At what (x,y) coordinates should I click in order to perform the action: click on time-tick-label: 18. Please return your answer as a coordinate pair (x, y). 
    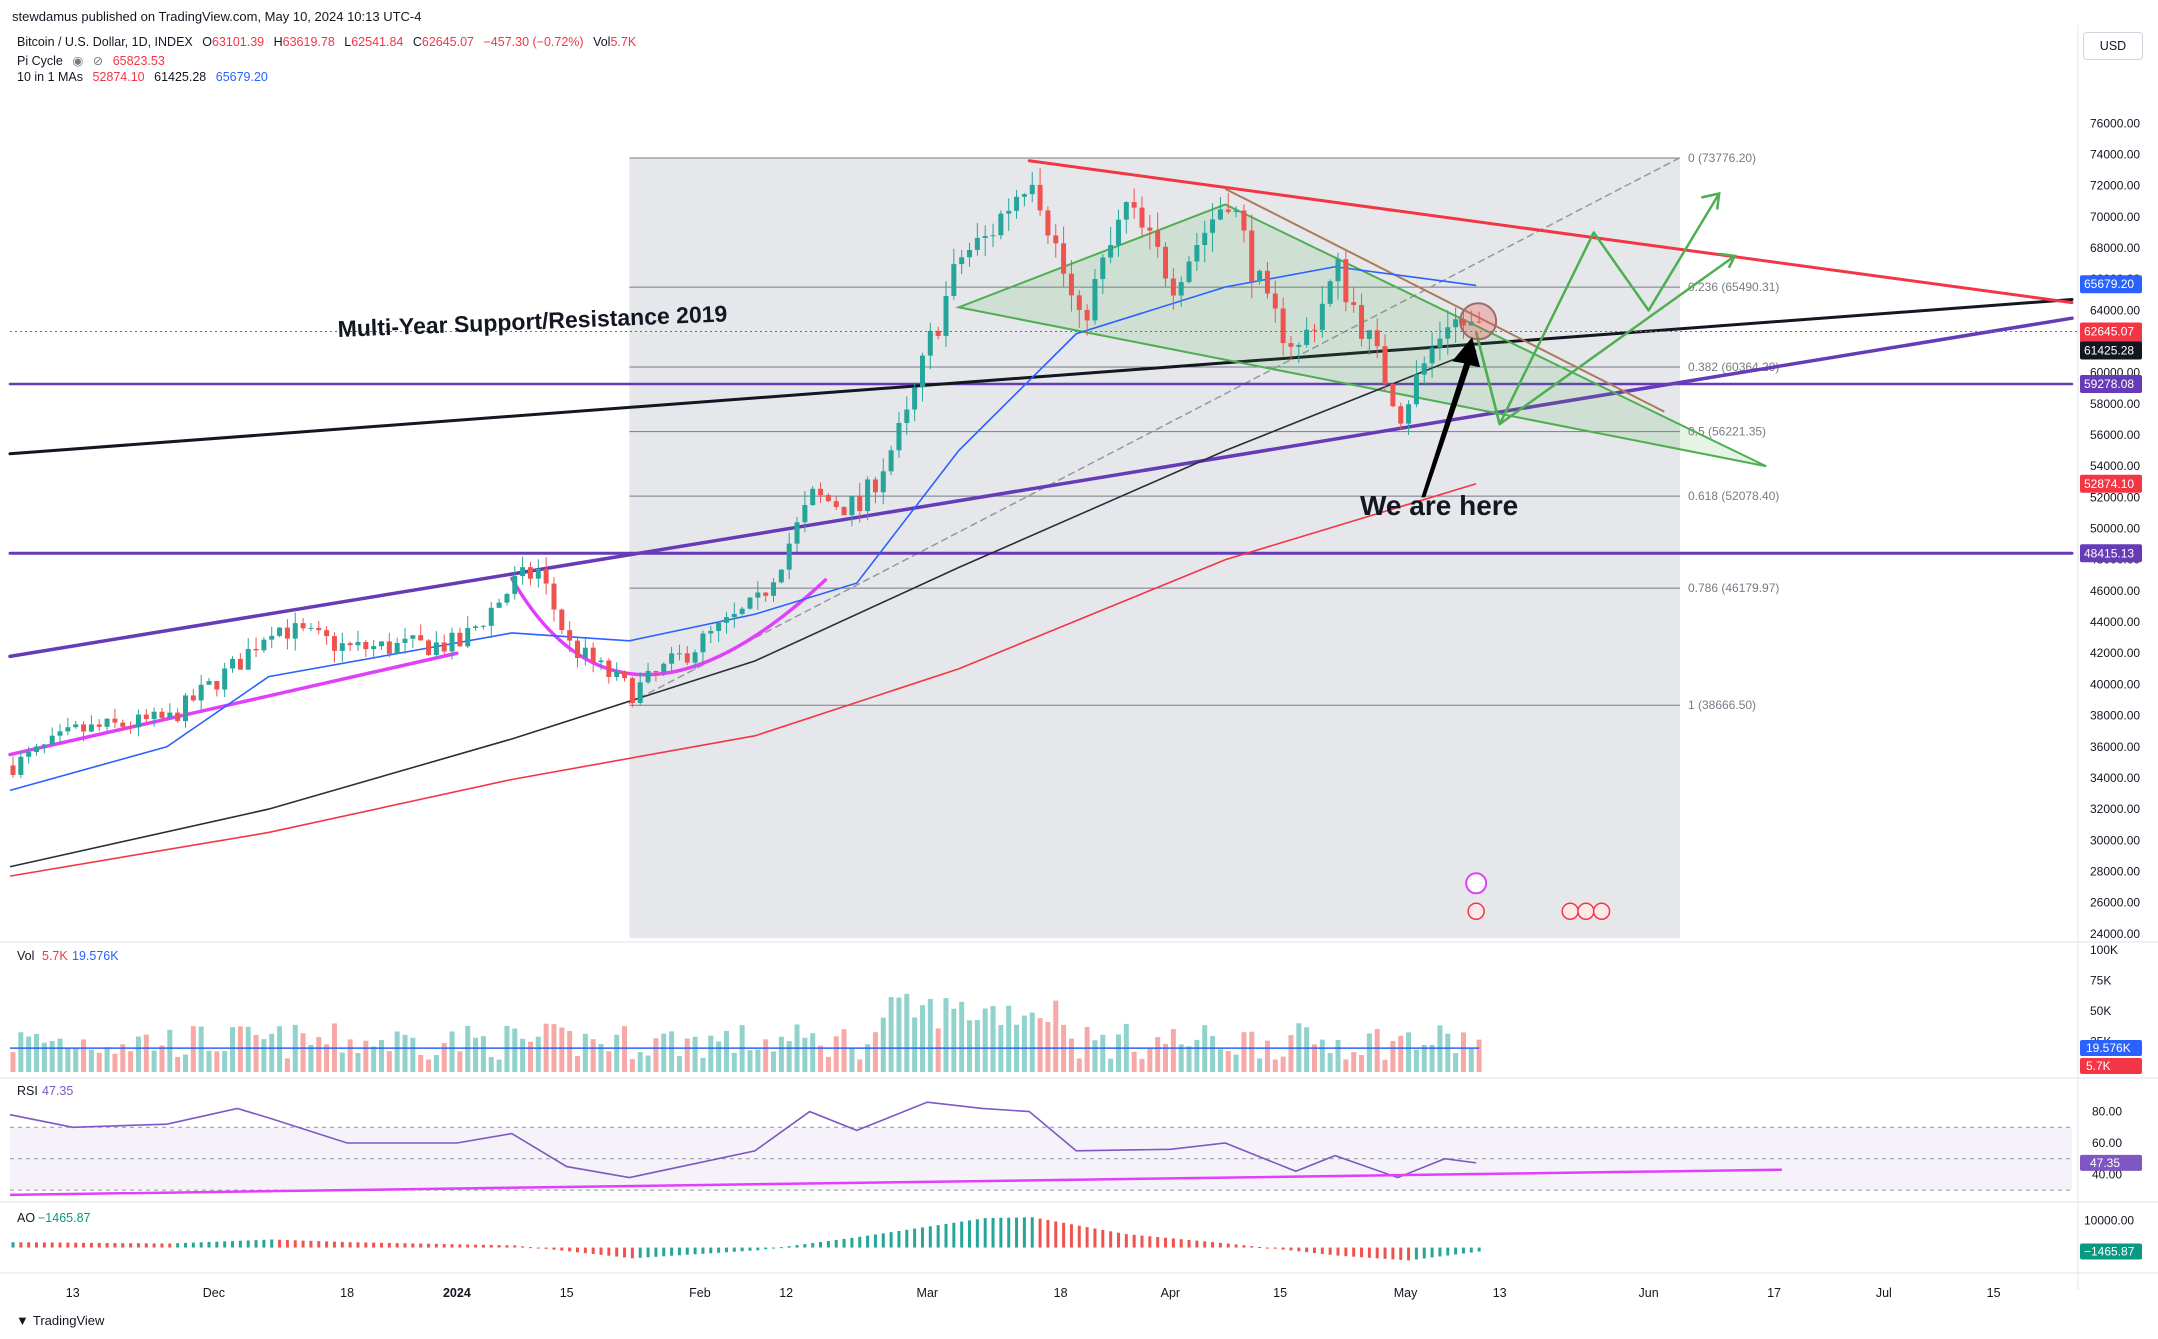
    Looking at the image, I should click on (347, 1293).